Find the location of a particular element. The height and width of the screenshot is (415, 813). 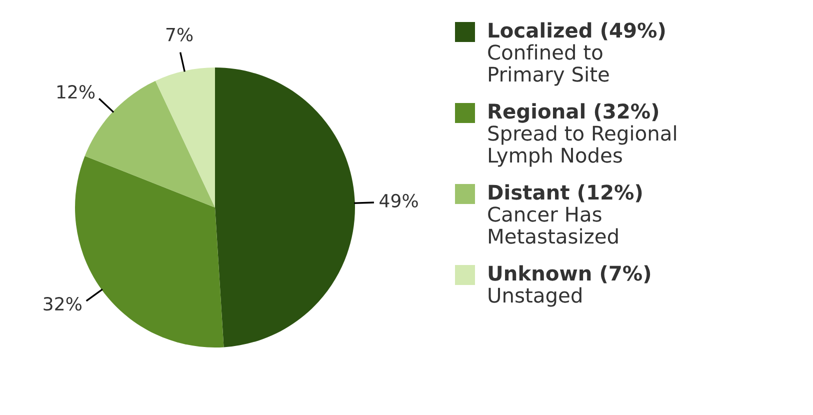

data-label: 49% is located at coordinates (399, 201).